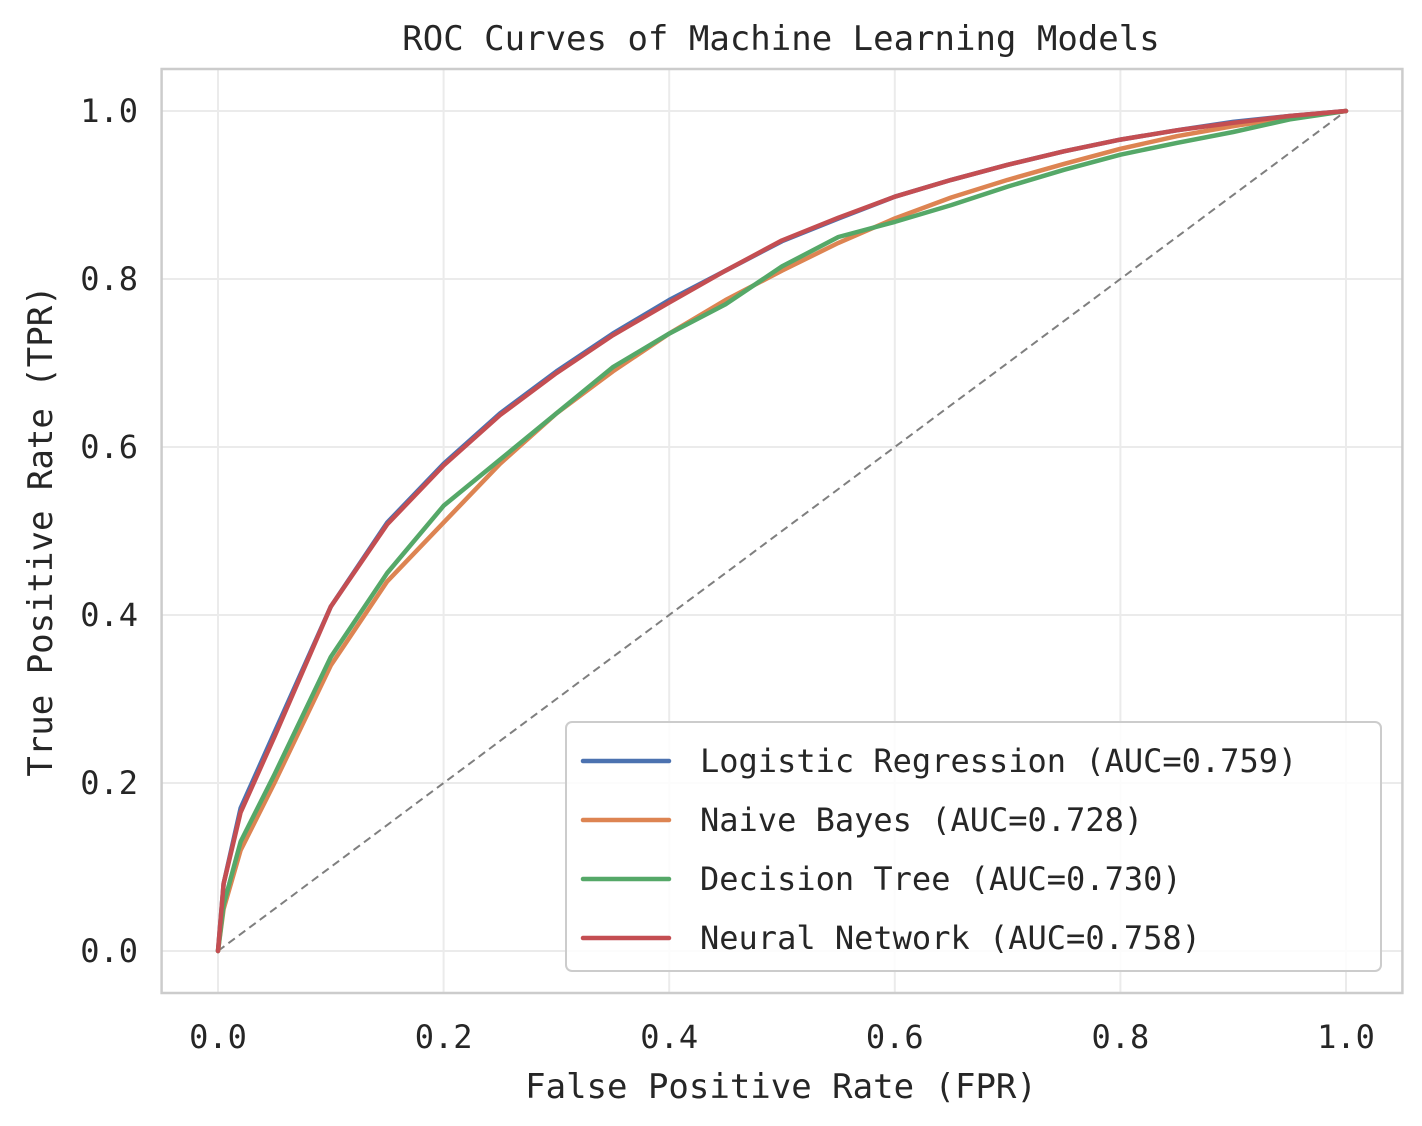 Image resolution: width=1422 pixels, height=1126 pixels. Describe the element at coordinates (669, 1037) in the screenshot. I see `x-tick-label: 0.4` at that location.